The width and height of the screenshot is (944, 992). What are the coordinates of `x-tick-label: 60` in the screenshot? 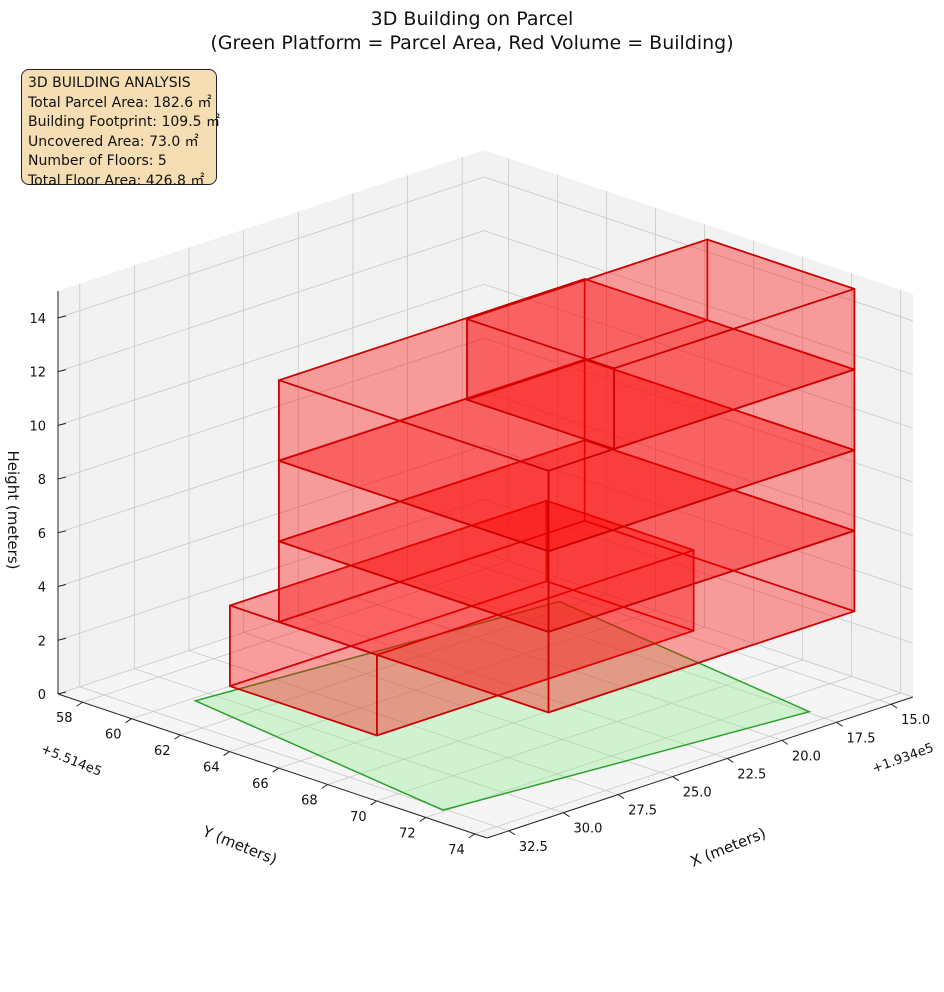 It's located at (113, 735).